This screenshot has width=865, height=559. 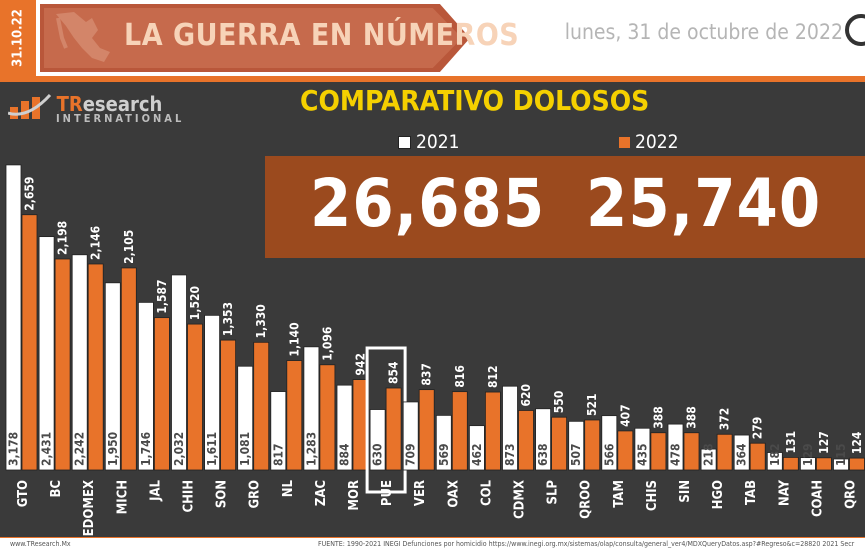 I want to click on value-label-2021-CHIS: 435, so click(x=642, y=454).